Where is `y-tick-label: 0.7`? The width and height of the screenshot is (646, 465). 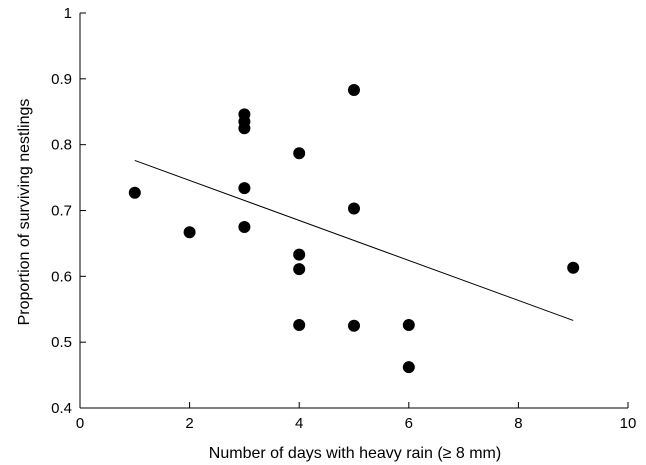 y-tick-label: 0.7 is located at coordinates (61, 211).